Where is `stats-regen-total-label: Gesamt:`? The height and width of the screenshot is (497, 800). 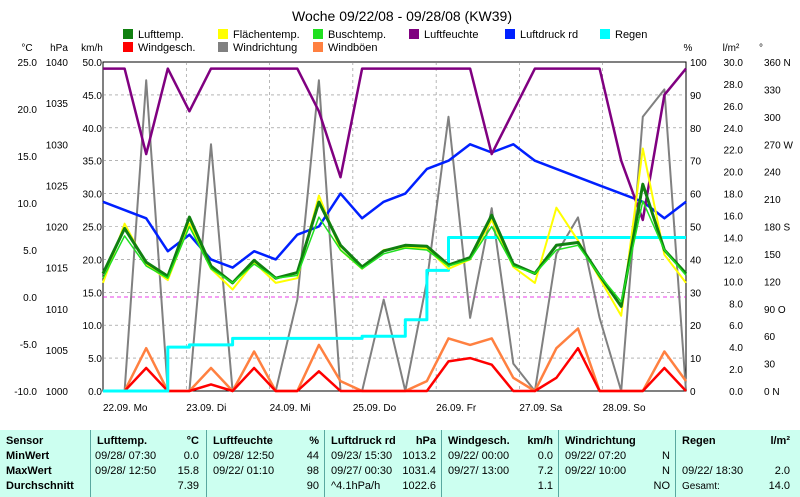
stats-regen-total-label: Gesamt: is located at coordinates (701, 486).